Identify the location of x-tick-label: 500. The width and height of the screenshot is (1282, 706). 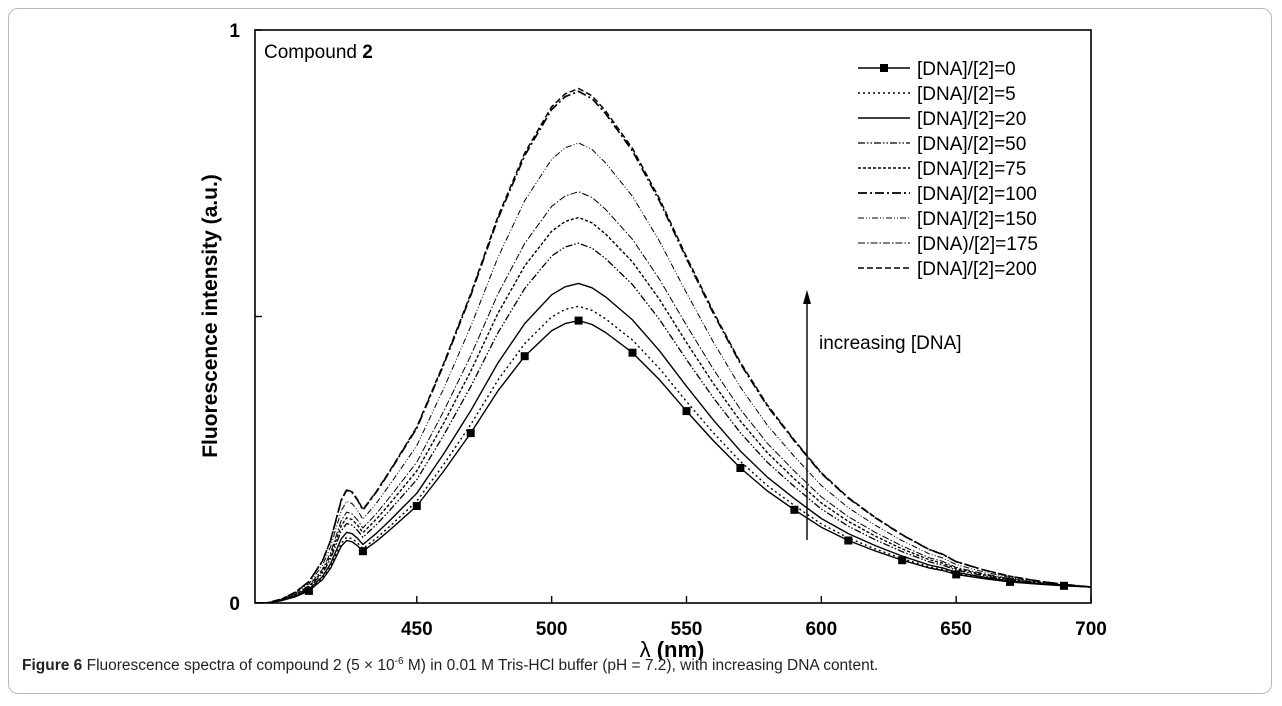
(552, 629).